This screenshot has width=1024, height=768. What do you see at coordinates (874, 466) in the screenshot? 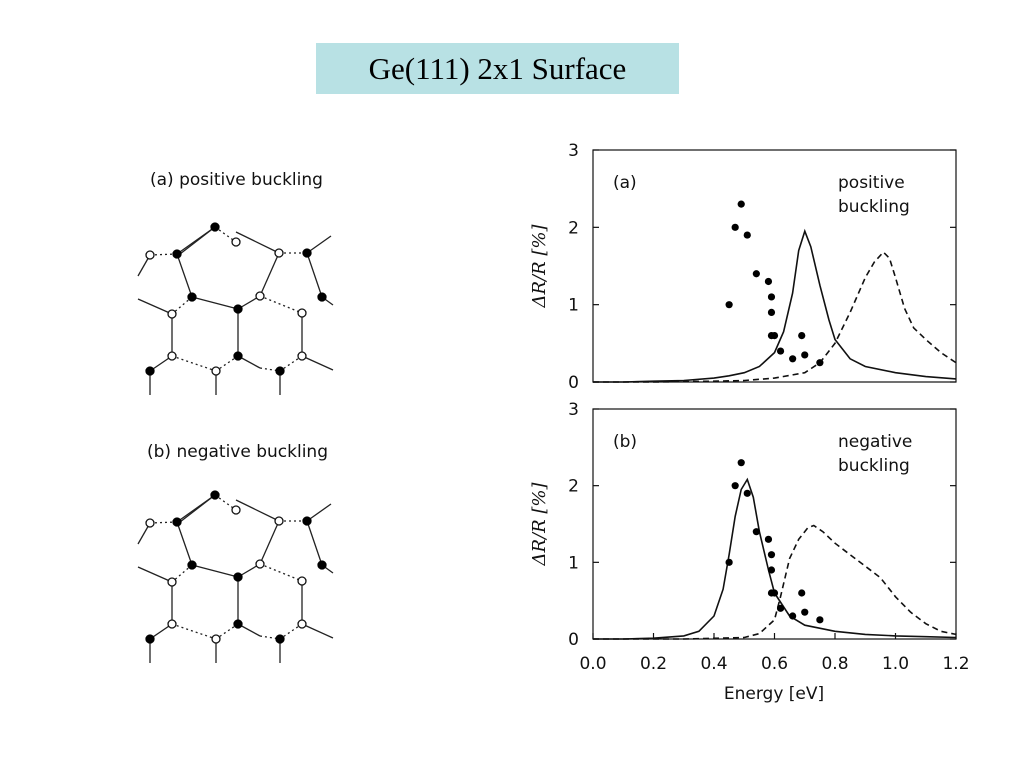
I see `annotation-b-line2: buckling` at bounding box center [874, 466].